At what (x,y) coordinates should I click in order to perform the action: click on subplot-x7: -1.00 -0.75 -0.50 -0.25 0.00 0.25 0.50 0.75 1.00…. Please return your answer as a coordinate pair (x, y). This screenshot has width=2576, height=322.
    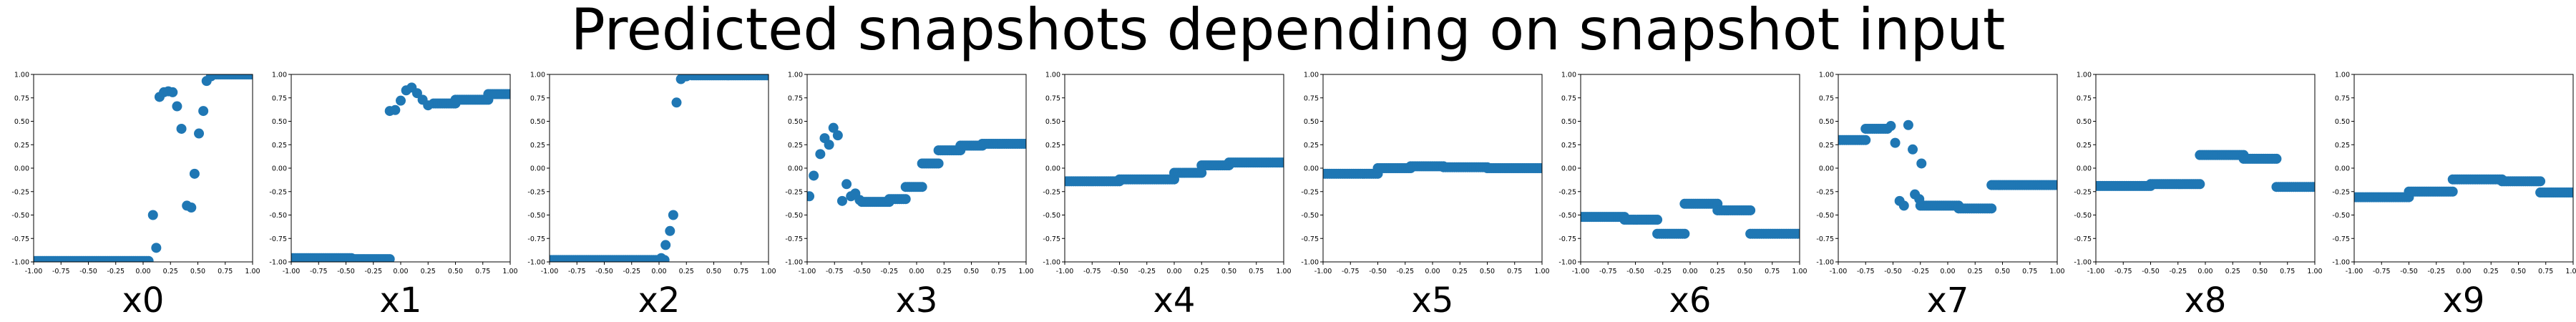
    Looking at the image, I should click on (1940, 196).